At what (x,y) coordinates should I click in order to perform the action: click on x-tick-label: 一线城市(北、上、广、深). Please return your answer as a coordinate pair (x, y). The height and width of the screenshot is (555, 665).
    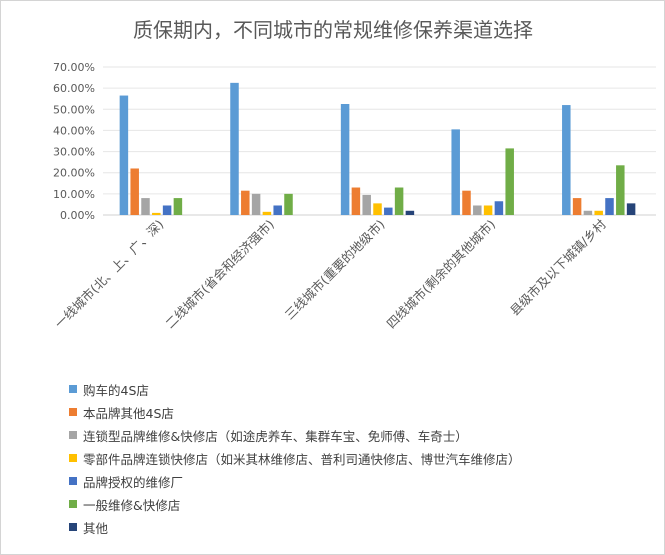
    Looking at the image, I should click on (109, 274).